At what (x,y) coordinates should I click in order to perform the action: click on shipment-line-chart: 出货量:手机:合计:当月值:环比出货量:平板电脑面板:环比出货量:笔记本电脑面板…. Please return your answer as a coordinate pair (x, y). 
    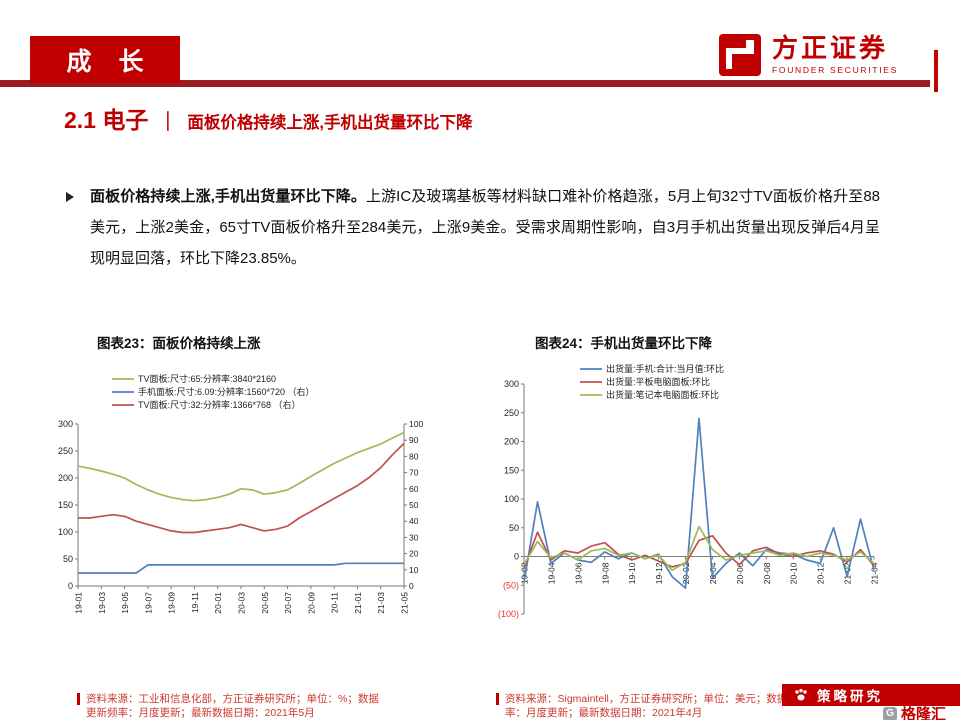
    Looking at the image, I should click on (689, 491).